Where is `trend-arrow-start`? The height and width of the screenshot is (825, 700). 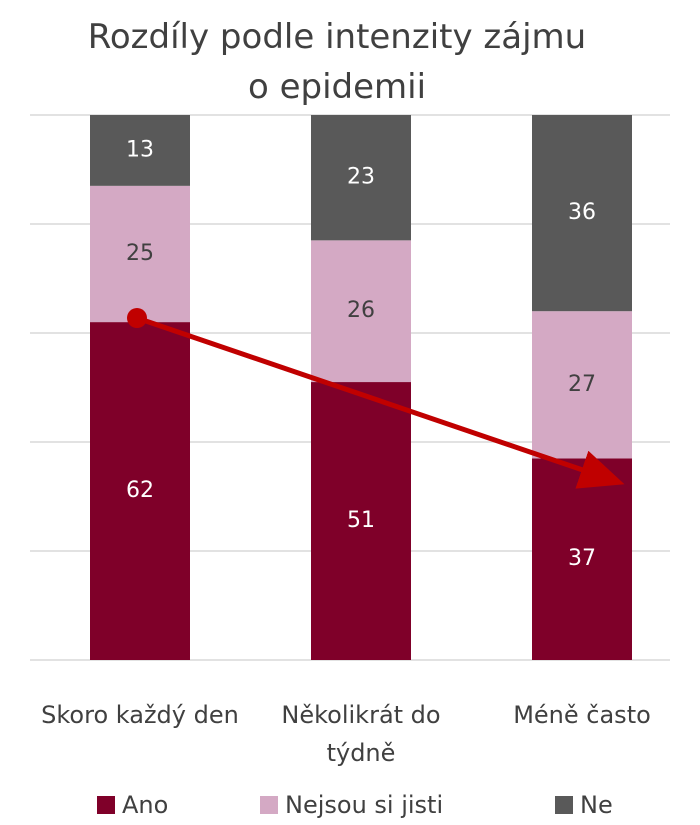 trend-arrow-start is located at coordinates (137, 318).